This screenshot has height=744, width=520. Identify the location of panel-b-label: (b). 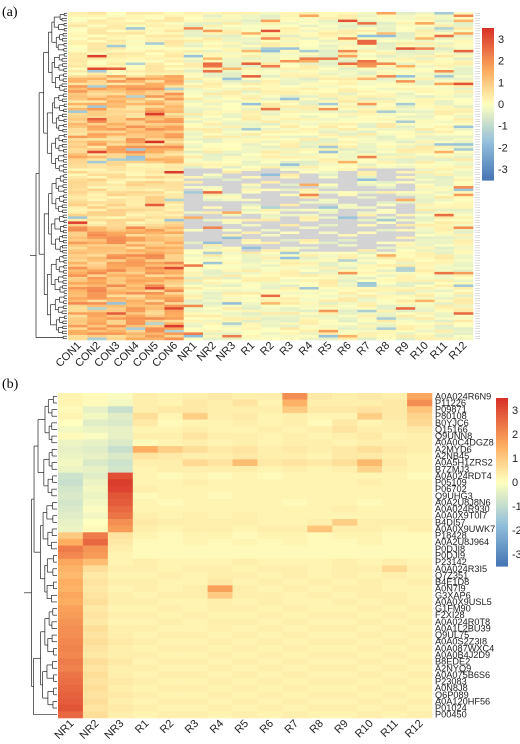
(10, 384).